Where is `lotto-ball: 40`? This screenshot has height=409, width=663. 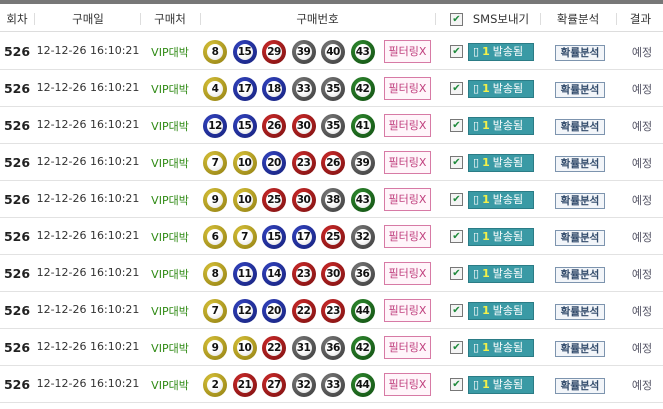 lotto-ball: 40 is located at coordinates (333, 52).